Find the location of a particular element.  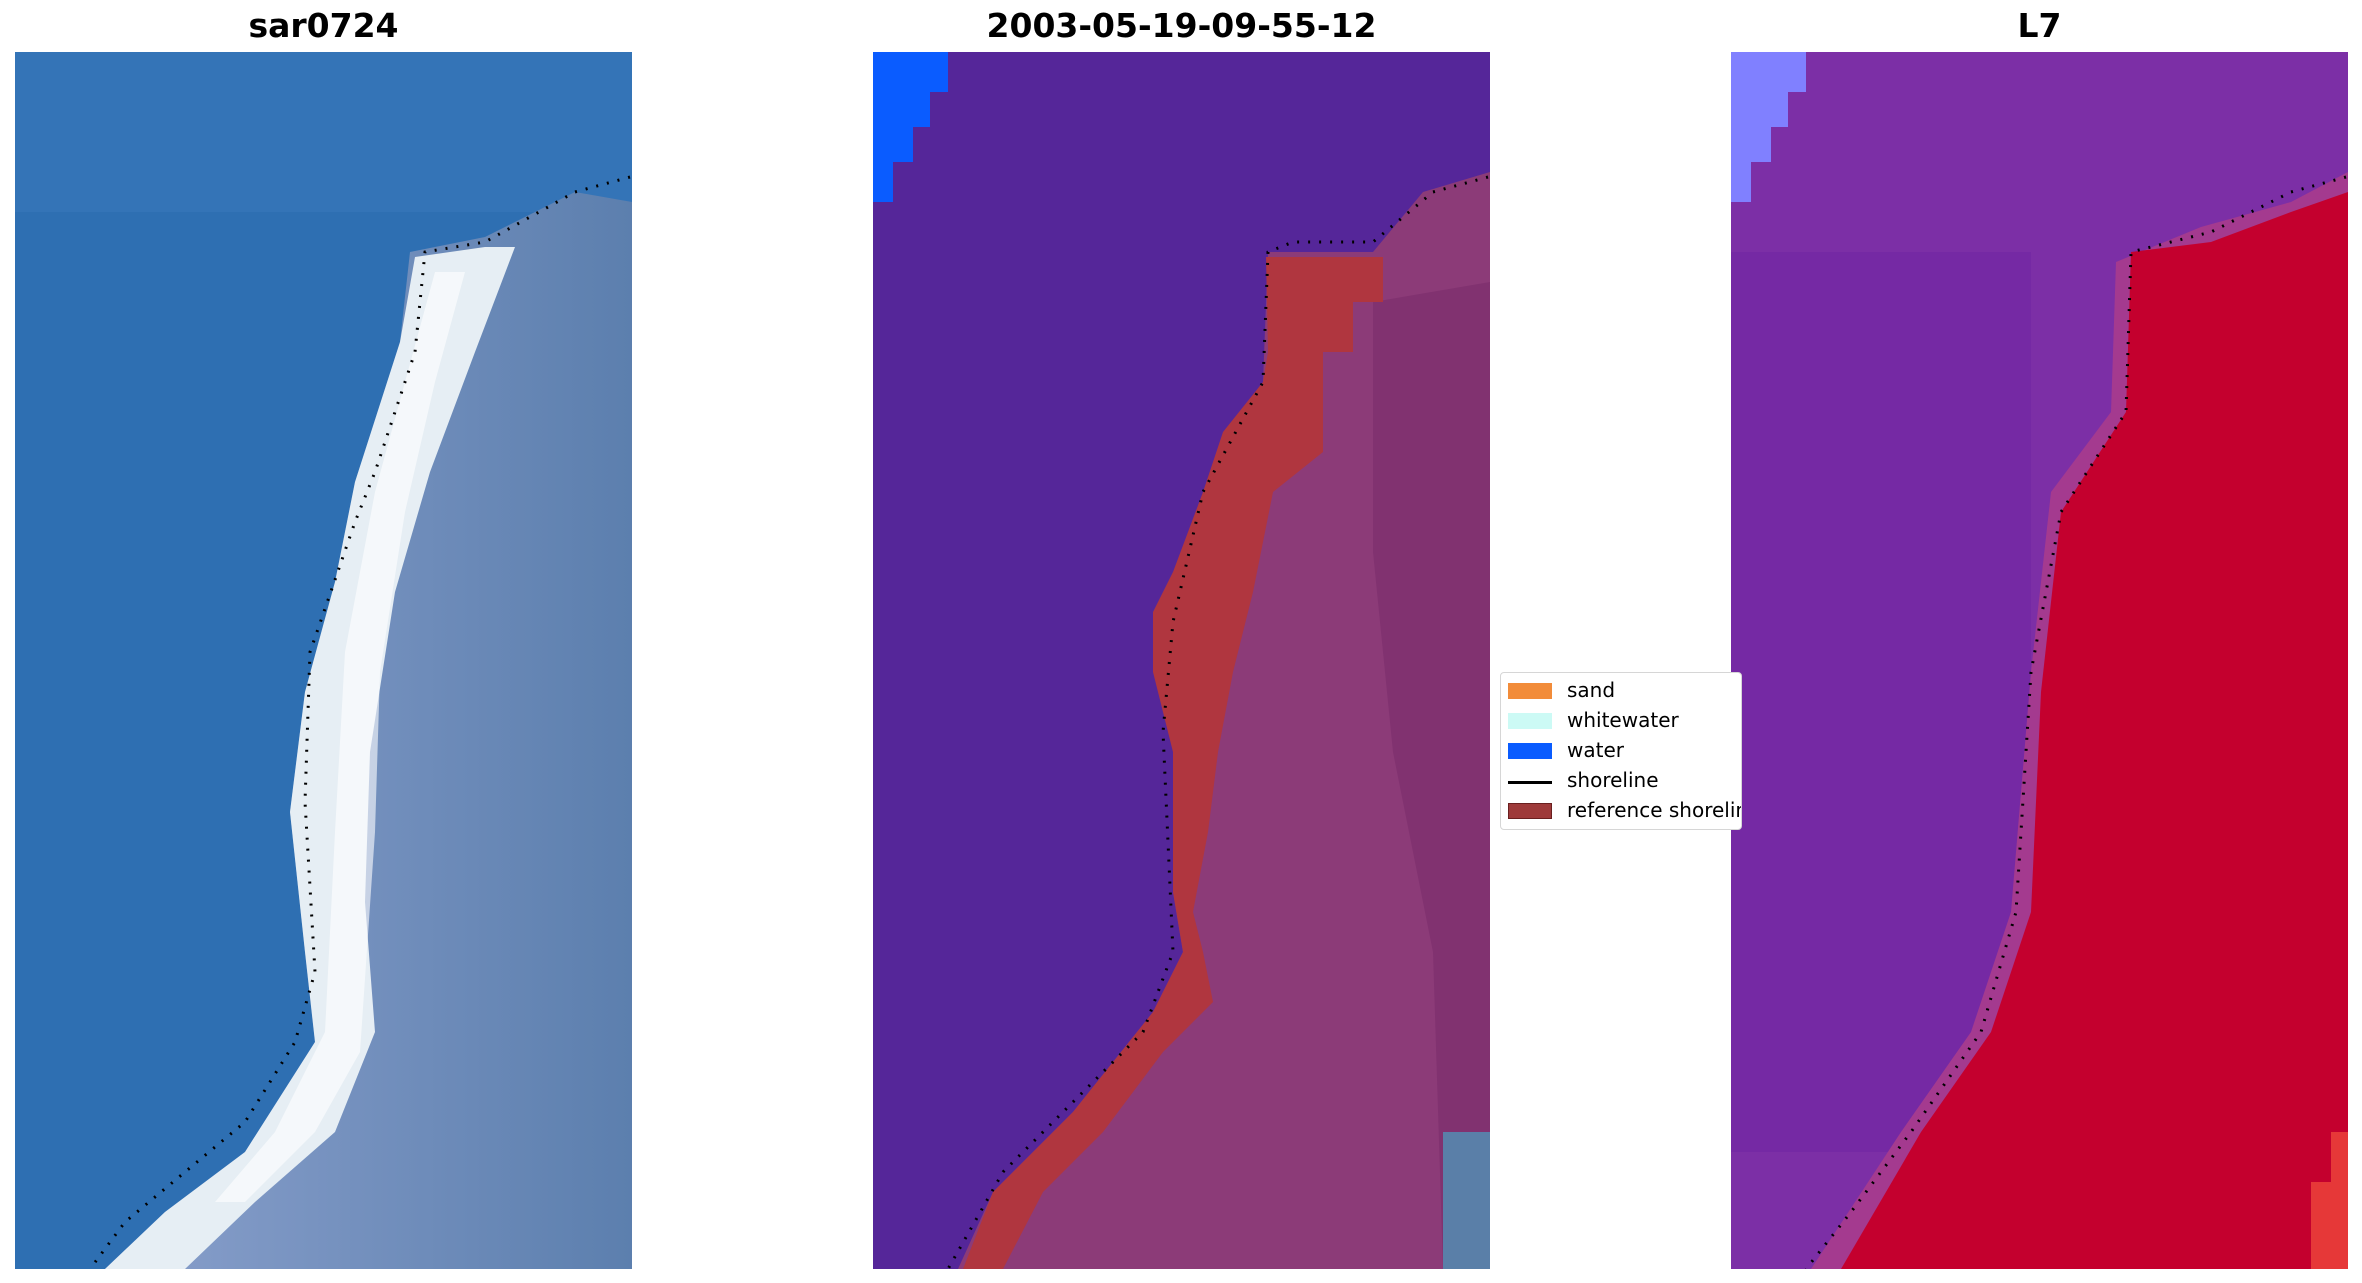

legend-item-water: water is located at coordinates (1621, 750).